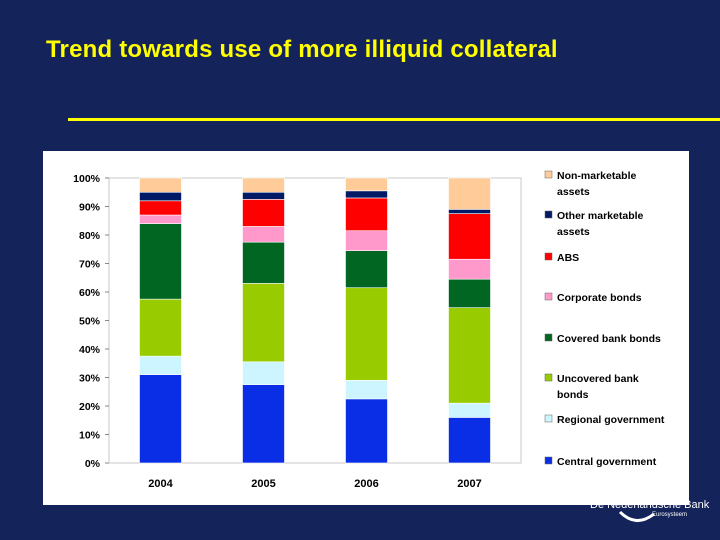  What do you see at coordinates (263, 424) in the screenshot?
I see `bar-segment-central-government-2005` at bounding box center [263, 424].